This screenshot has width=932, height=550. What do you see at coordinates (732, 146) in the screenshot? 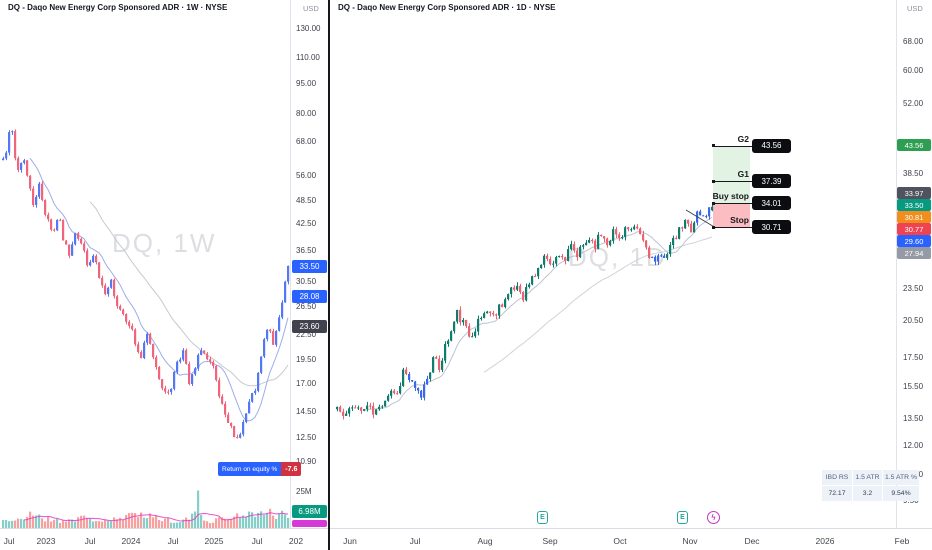
I see `level-line-g2` at bounding box center [732, 146].